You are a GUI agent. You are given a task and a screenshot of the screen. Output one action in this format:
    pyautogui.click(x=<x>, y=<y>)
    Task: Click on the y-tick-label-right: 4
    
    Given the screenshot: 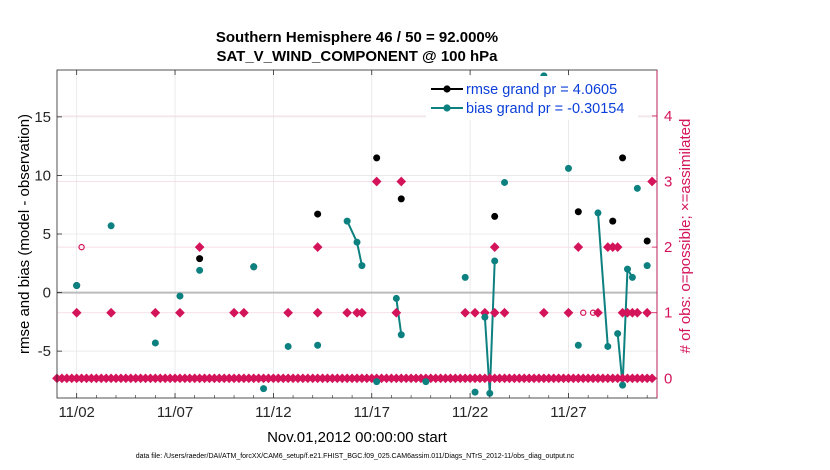 What is the action you would take?
    pyautogui.click(x=668, y=116)
    